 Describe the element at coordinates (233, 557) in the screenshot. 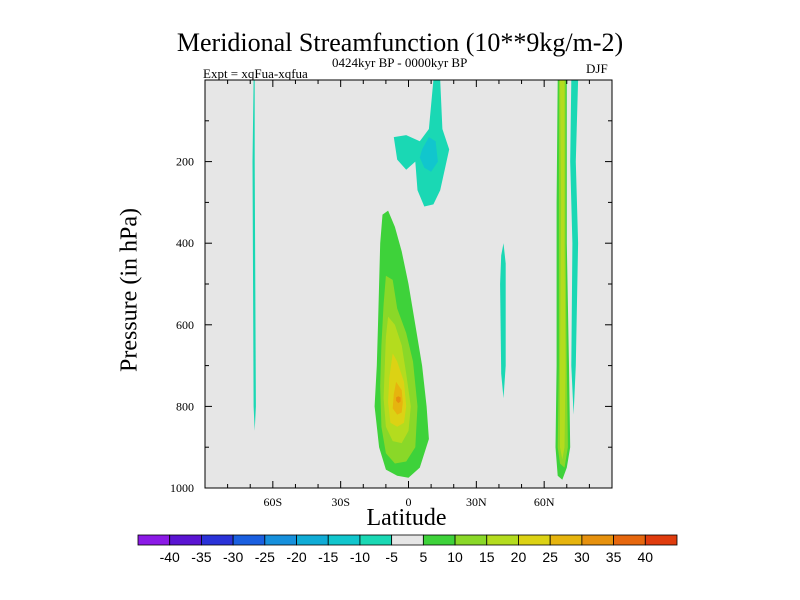

I see `colorbar-label: -30` at that location.